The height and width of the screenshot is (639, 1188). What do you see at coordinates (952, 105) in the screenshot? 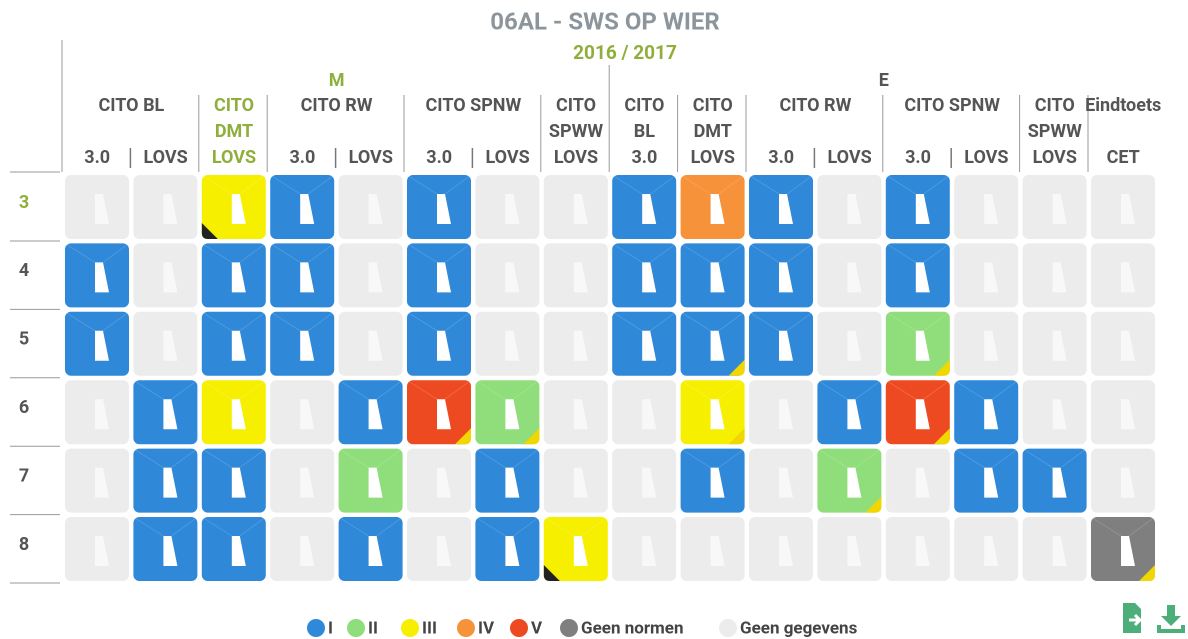
I see `test-name: CITO SPNW` at bounding box center [952, 105].